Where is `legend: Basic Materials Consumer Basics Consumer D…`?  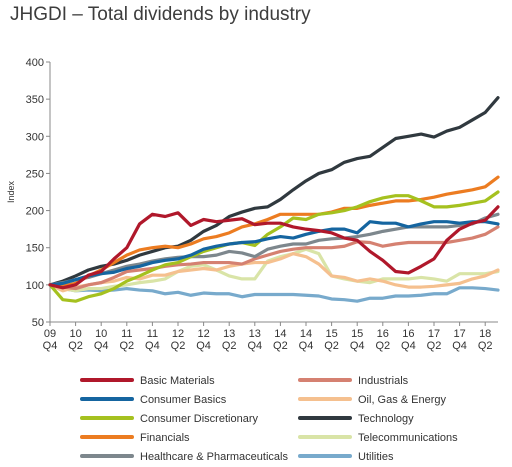
legend: Basic Materials Consumer Basics Consumer D… is located at coordinates (269, 419).